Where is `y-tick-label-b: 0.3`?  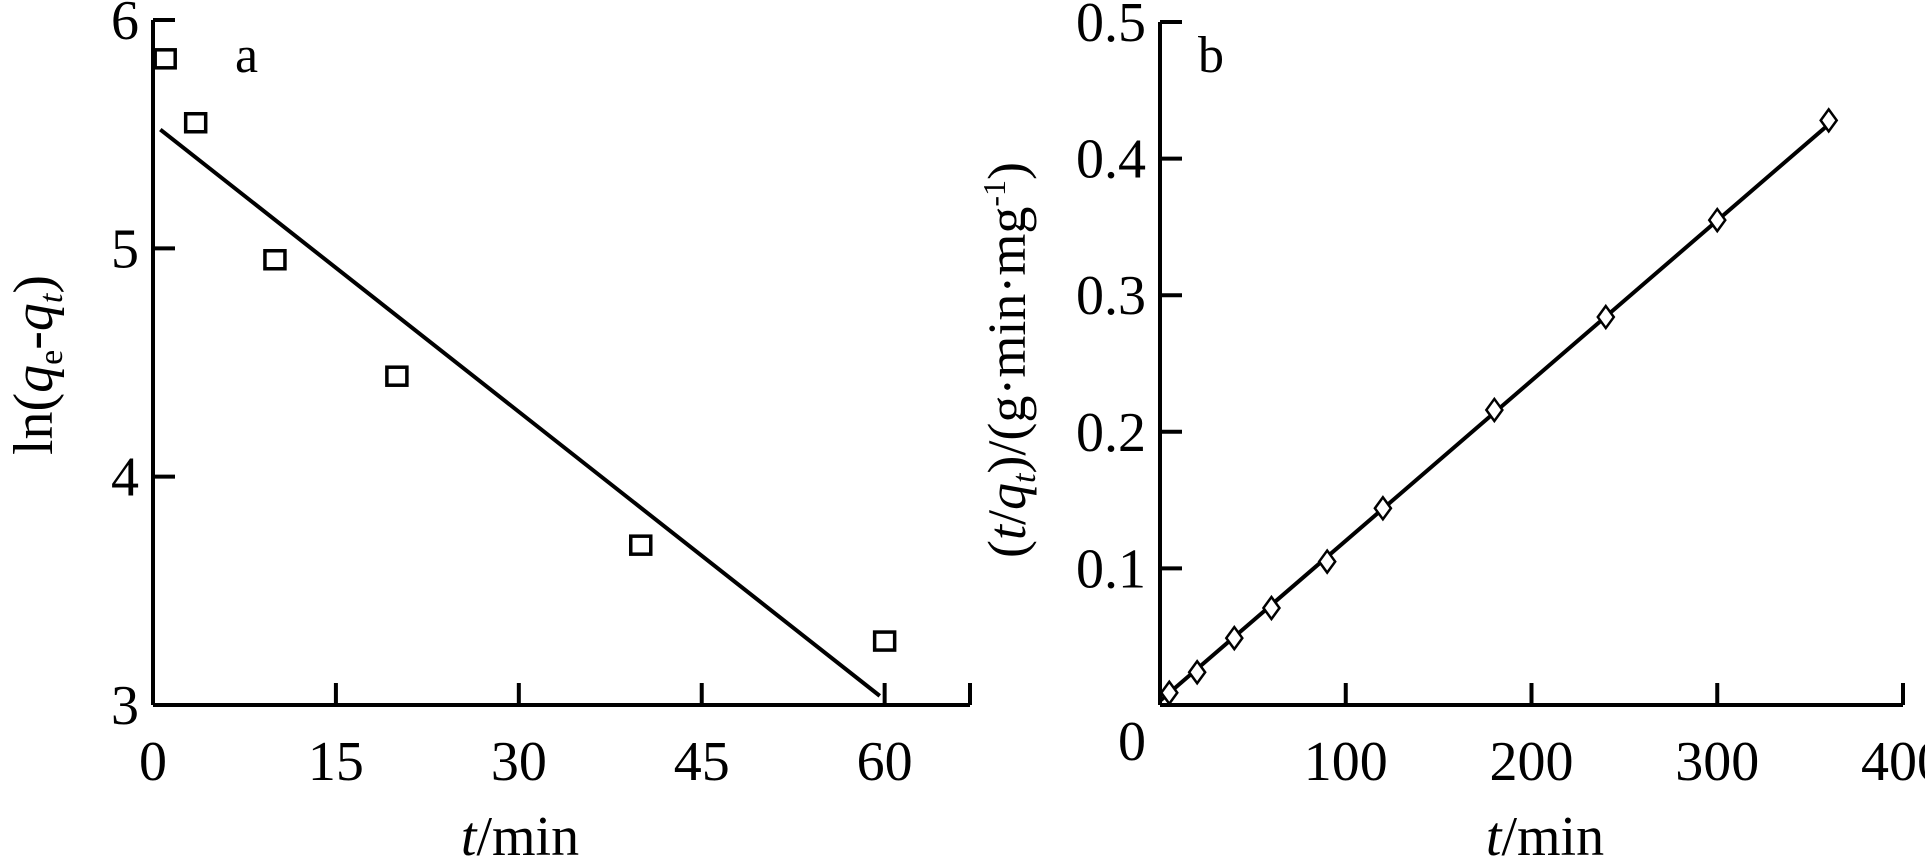
y-tick-label-b: 0.3 is located at coordinates (1111, 296).